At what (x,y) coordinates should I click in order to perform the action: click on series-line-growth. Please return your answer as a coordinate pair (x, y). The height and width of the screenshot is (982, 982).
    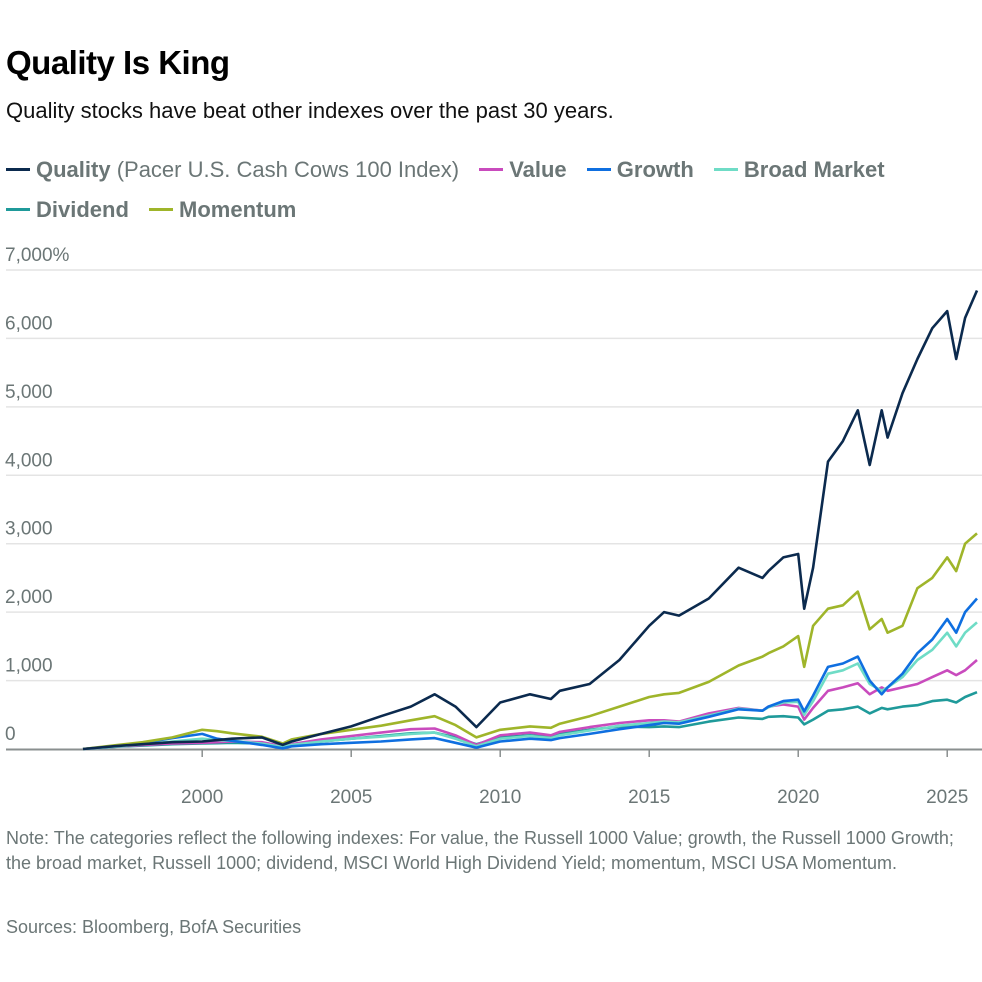
    Looking at the image, I should click on (530, 674).